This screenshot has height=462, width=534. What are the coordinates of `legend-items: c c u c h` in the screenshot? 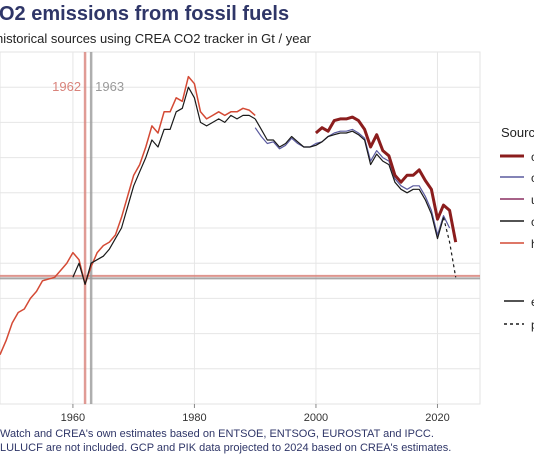 It's located at (517, 200).